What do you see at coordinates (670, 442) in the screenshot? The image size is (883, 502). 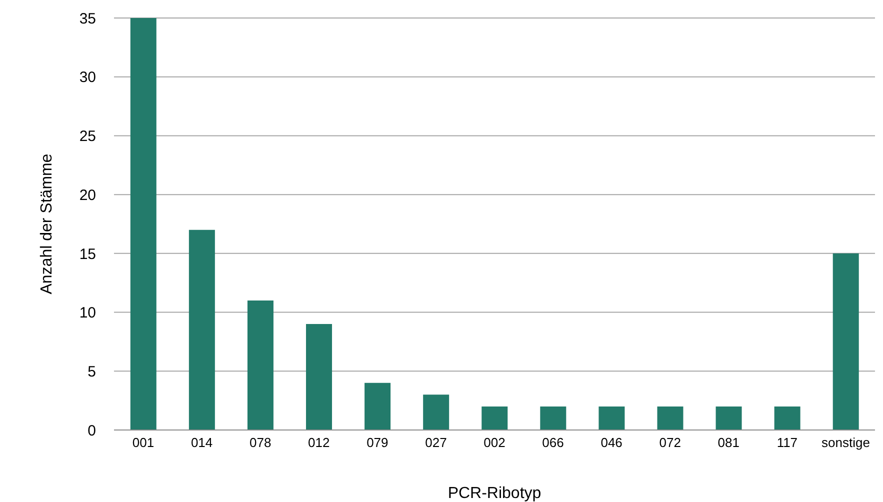 I see `x-tick-label: 072` at bounding box center [670, 442].